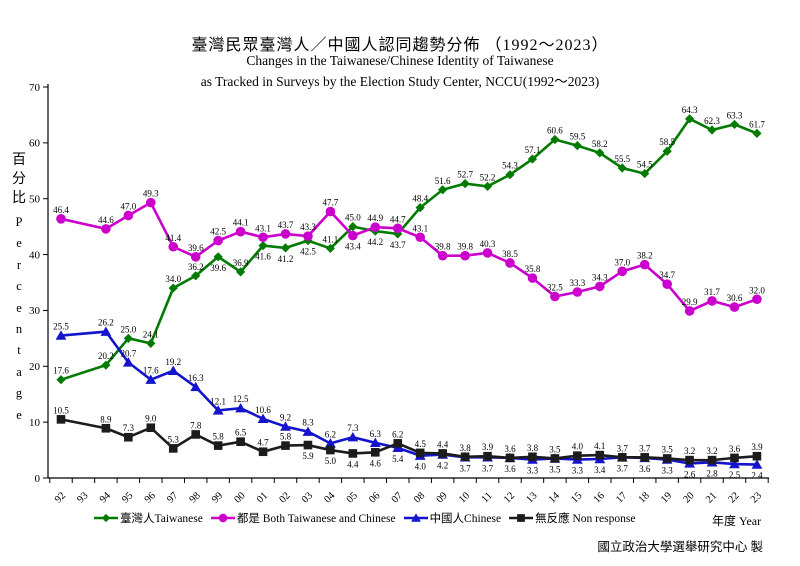  What do you see at coordinates (128, 329) in the screenshot?
I see `svg-text: 25.0` at bounding box center [128, 329].